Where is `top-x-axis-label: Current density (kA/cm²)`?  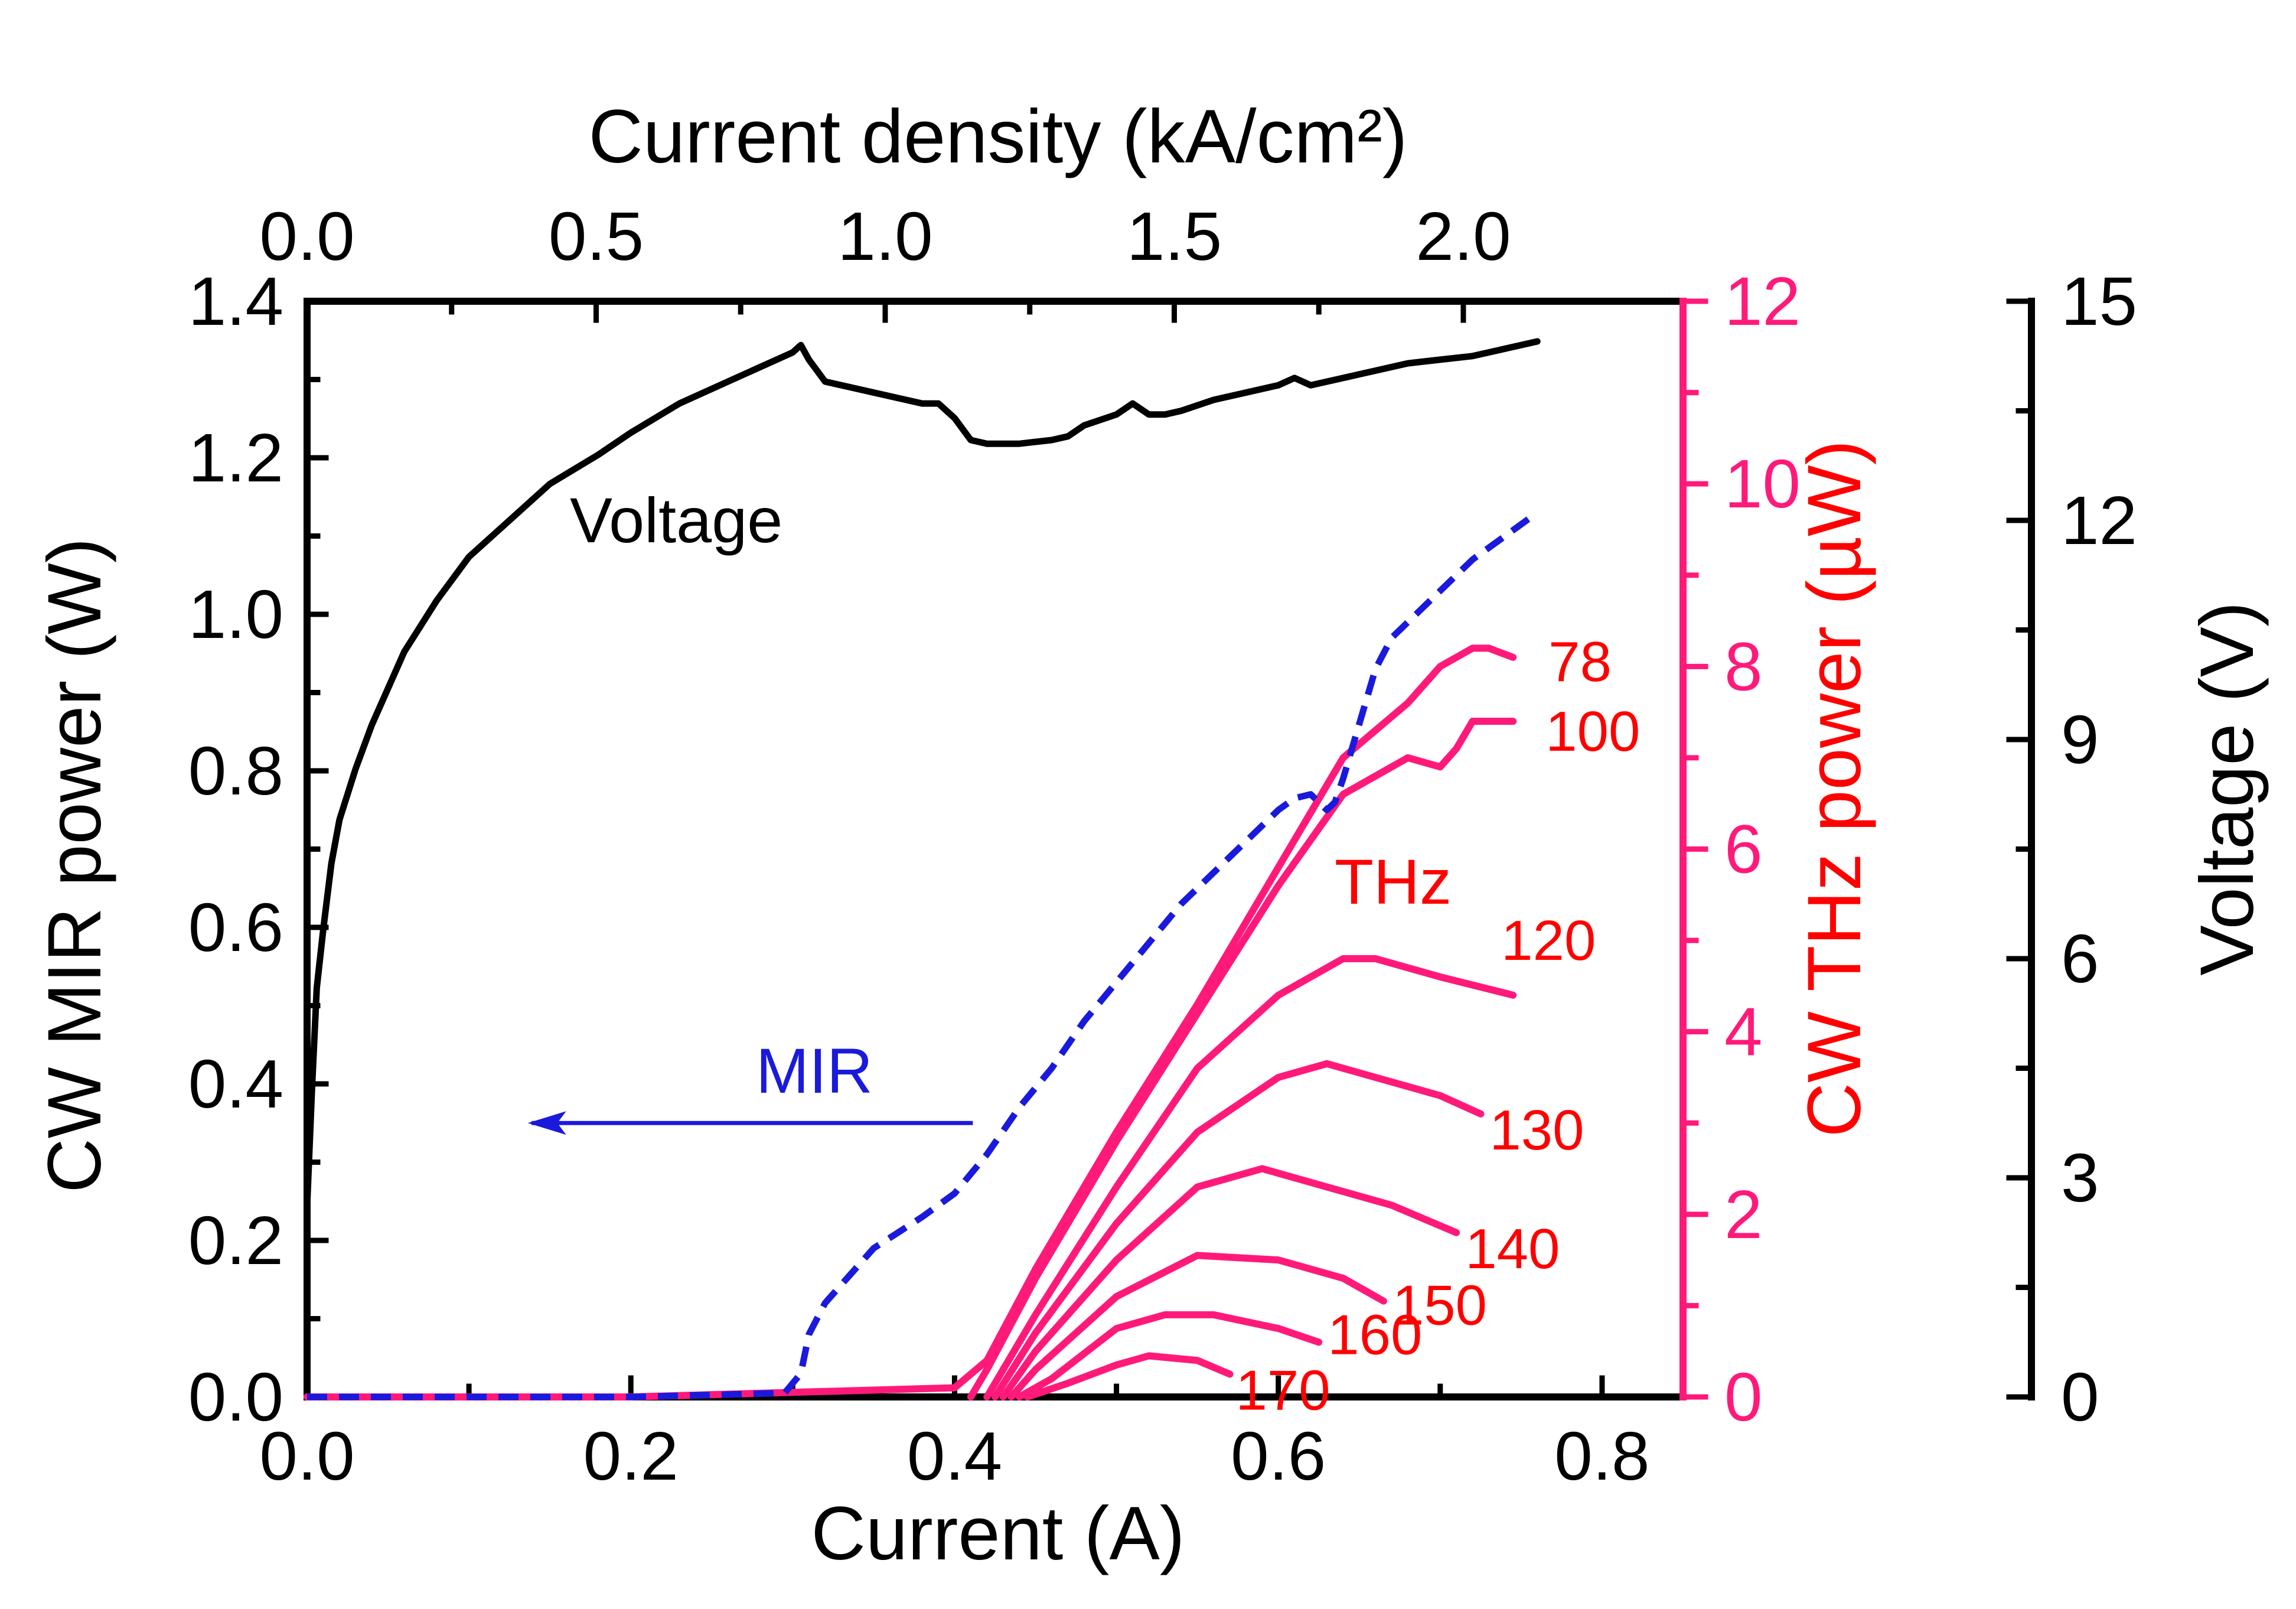 top-x-axis-label: Current density (kA/cm²) is located at coordinates (999, 137).